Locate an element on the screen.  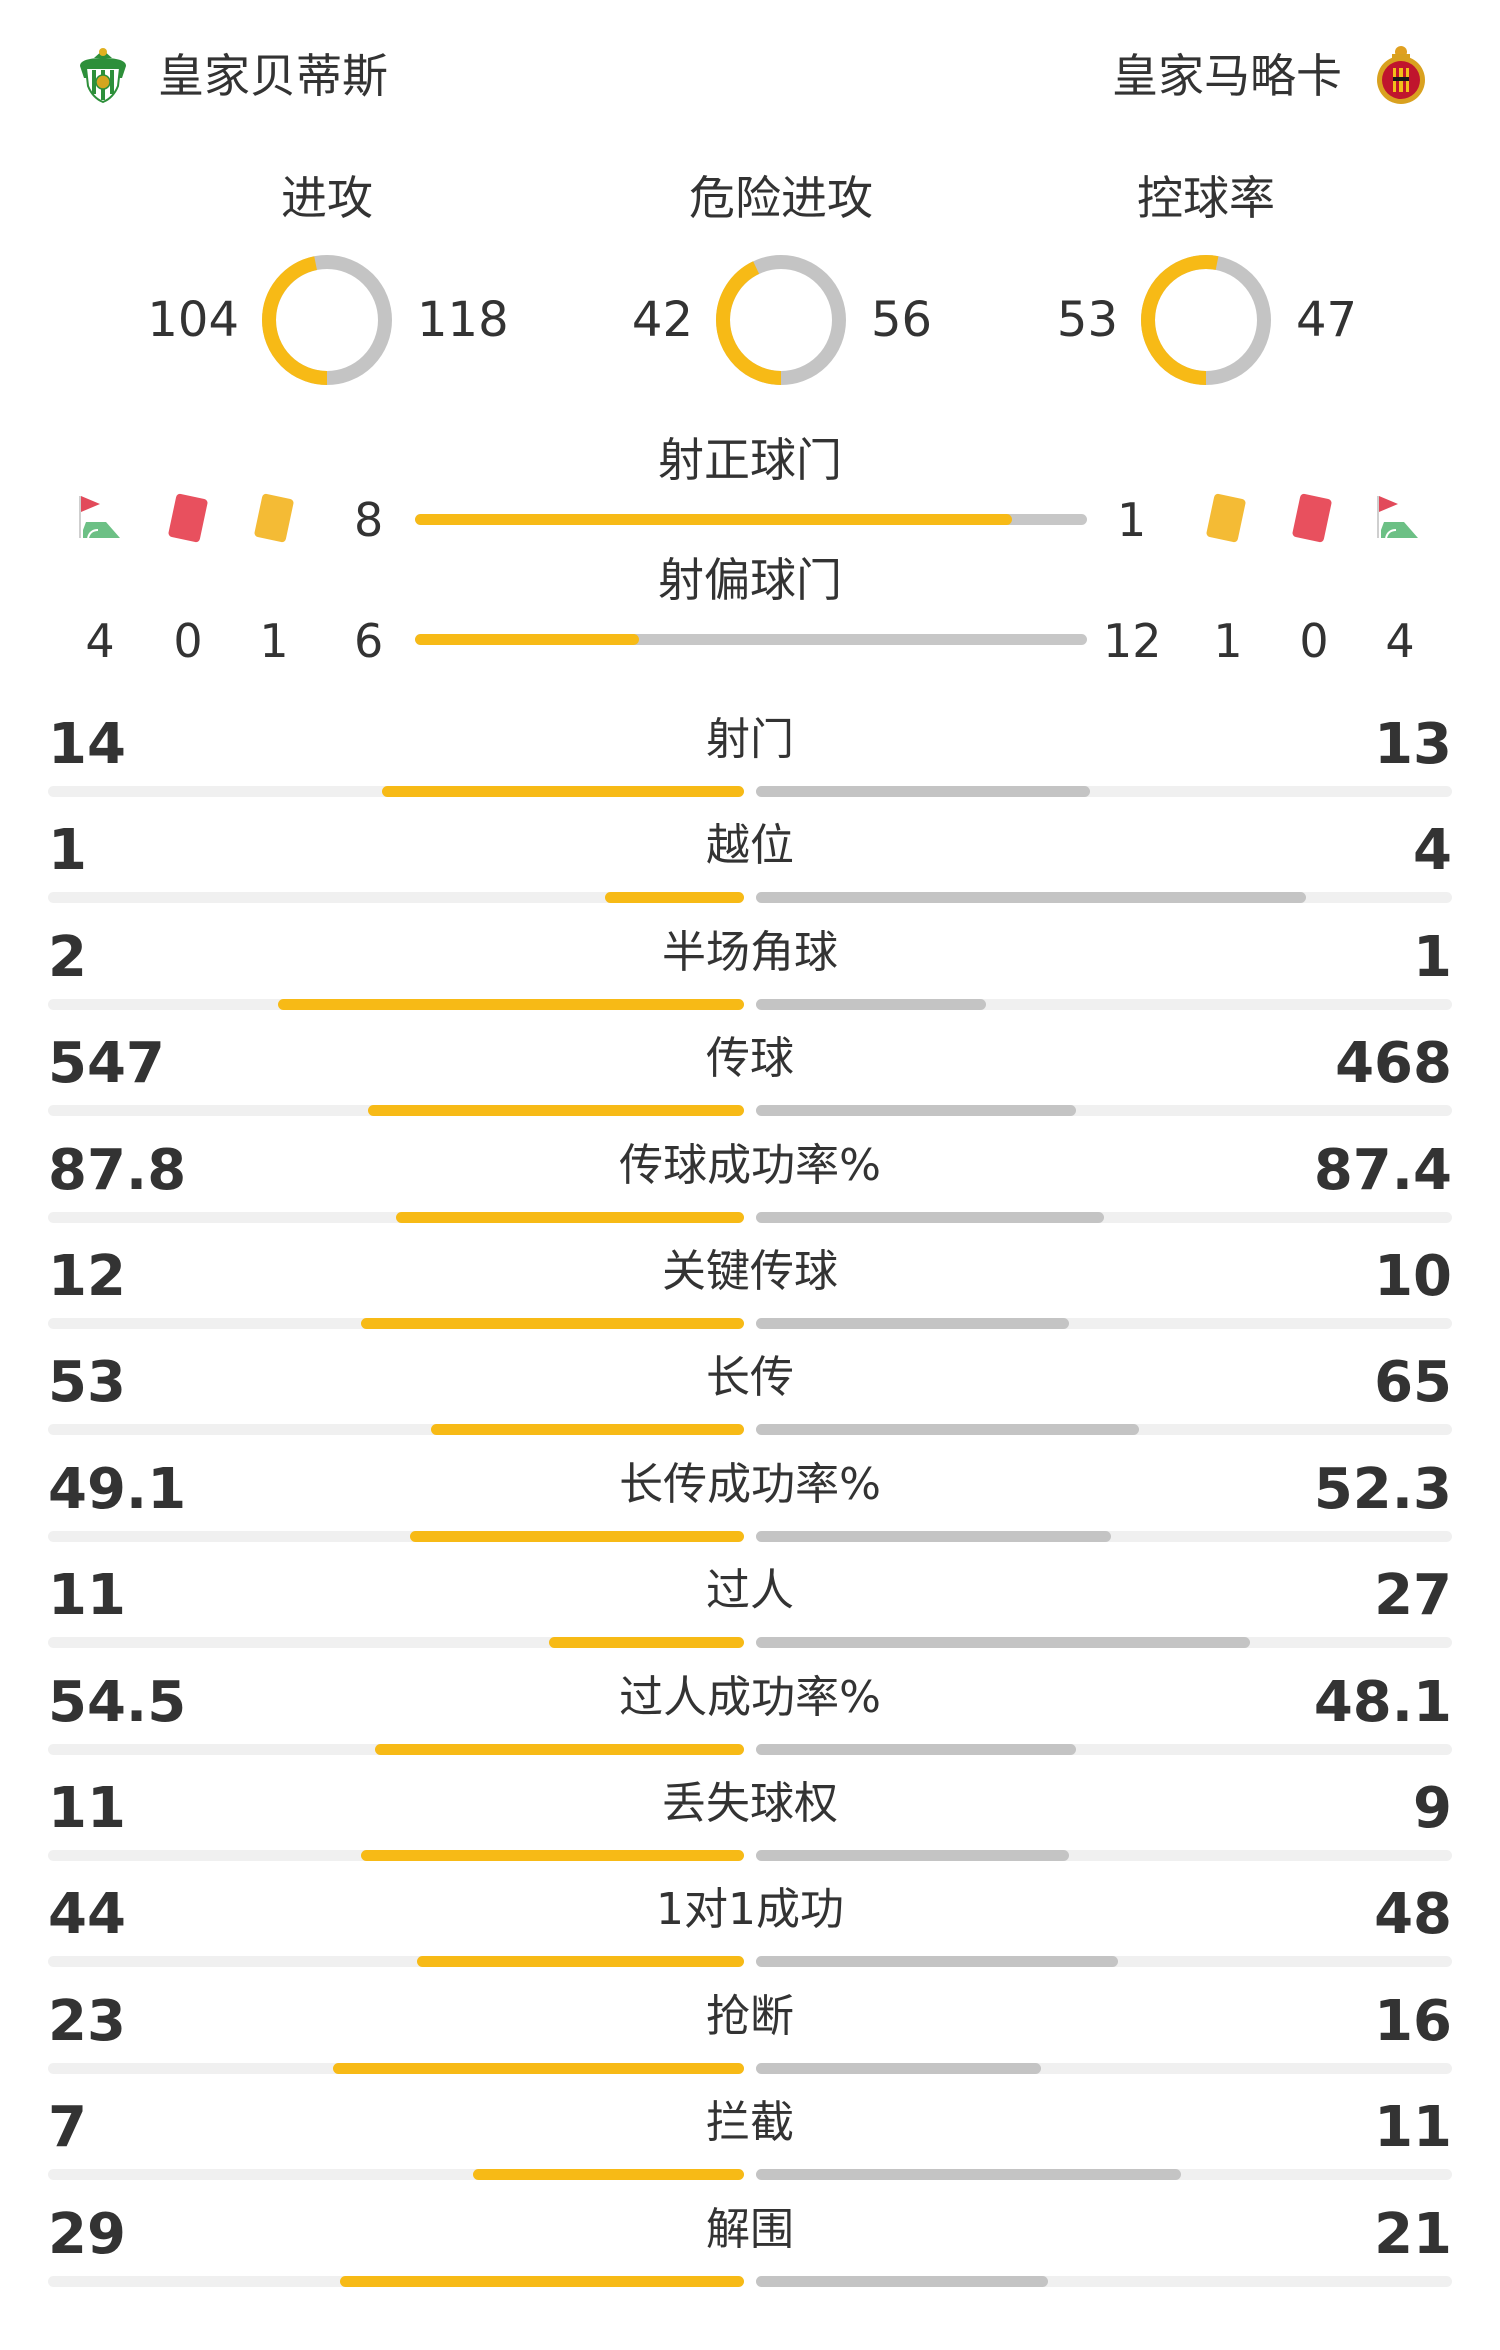
stat-home-value: 7 is located at coordinates (67, 2127).